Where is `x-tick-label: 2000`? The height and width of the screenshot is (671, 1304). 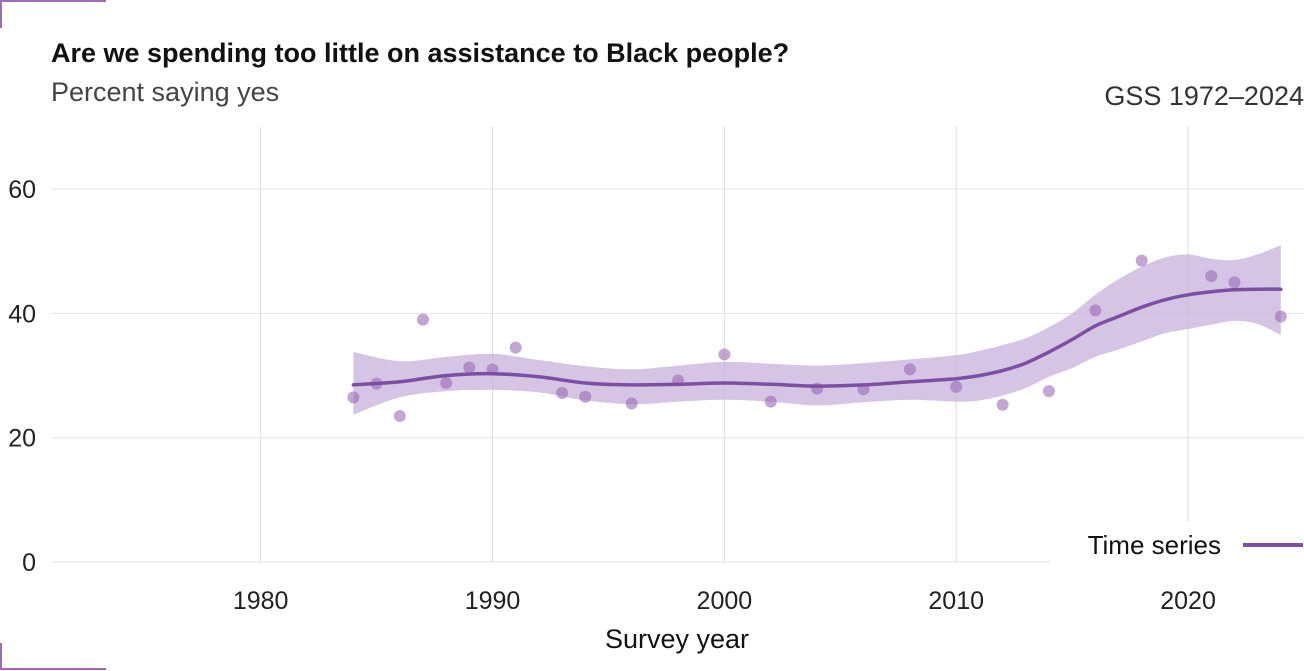
x-tick-label: 2000 is located at coordinates (725, 601).